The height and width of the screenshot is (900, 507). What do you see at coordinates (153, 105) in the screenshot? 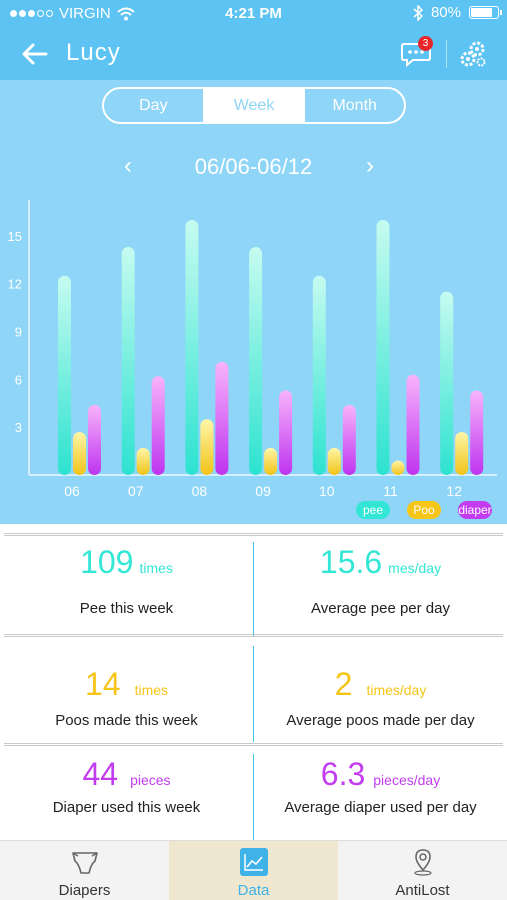
I see `tab-day: Day` at bounding box center [153, 105].